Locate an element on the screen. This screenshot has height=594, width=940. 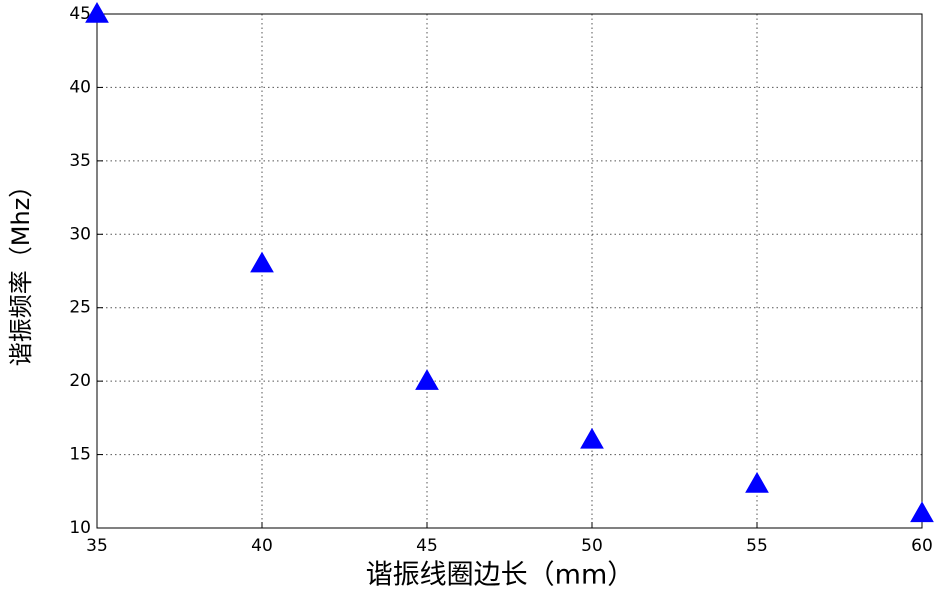
y-tick-label: 10 is located at coordinates (80, 528).